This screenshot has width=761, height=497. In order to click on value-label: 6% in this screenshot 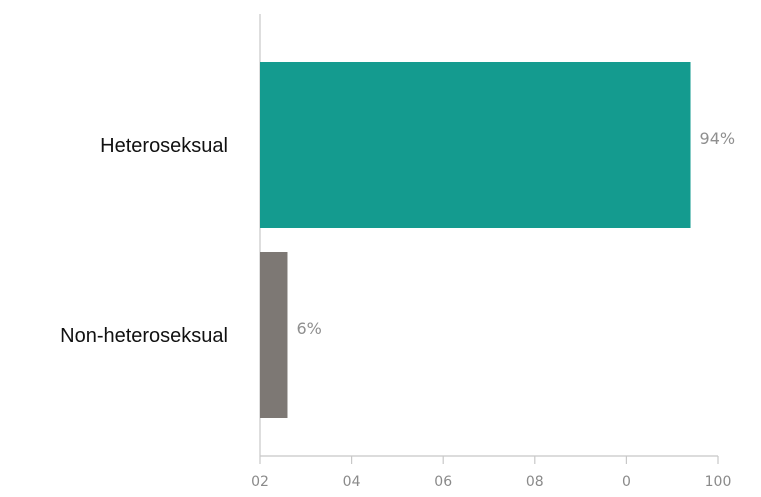, I will do `click(308, 328)`.